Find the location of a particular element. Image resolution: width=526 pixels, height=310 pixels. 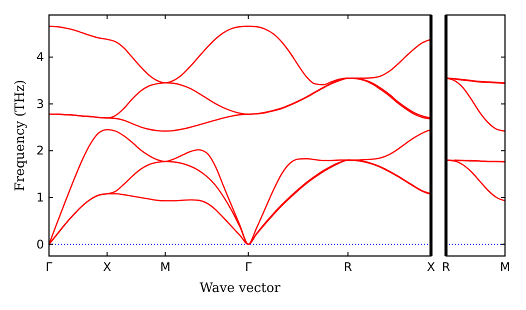

y-tick-label: 3 is located at coordinates (40, 103).